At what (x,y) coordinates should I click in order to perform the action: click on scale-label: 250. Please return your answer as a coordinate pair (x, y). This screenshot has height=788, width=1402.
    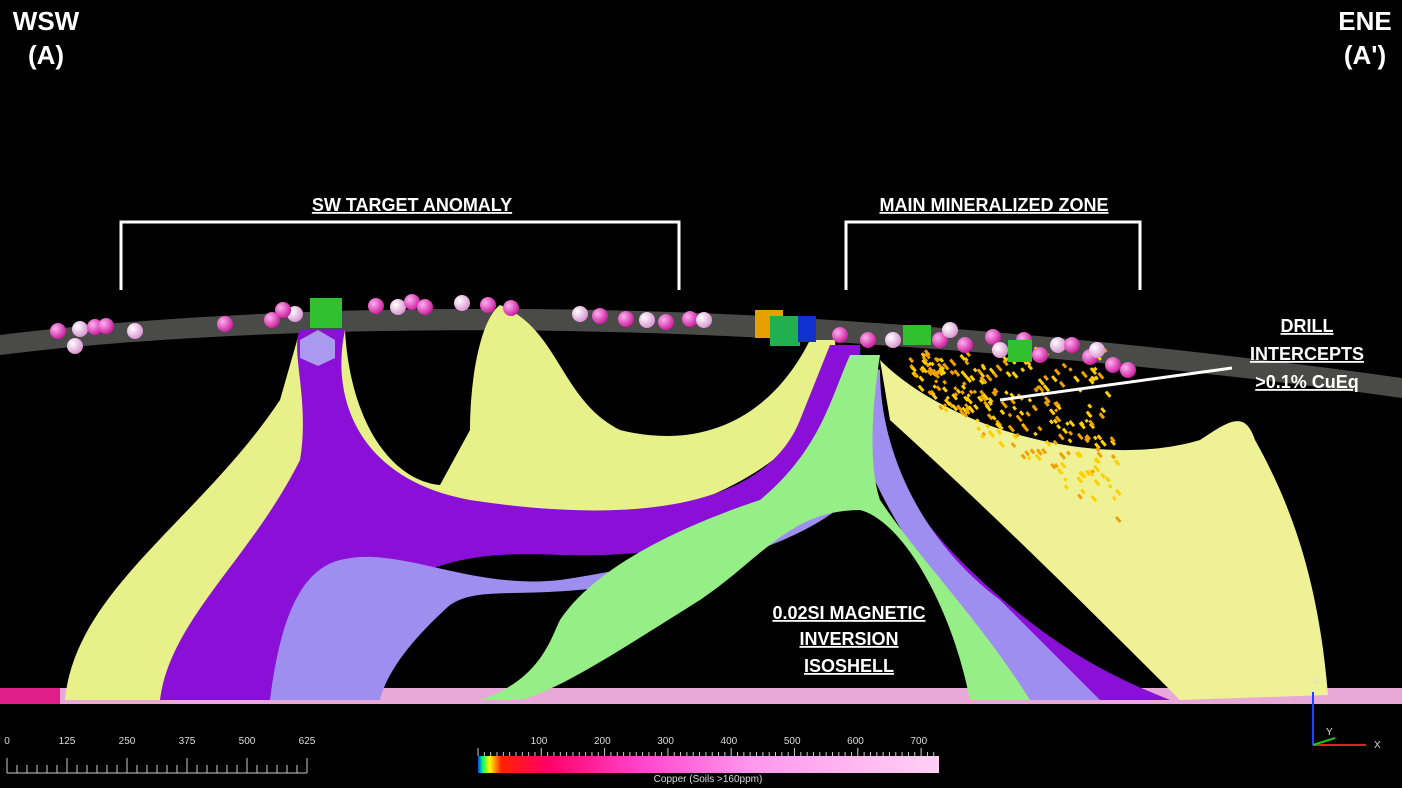
    Looking at the image, I should click on (127, 741).